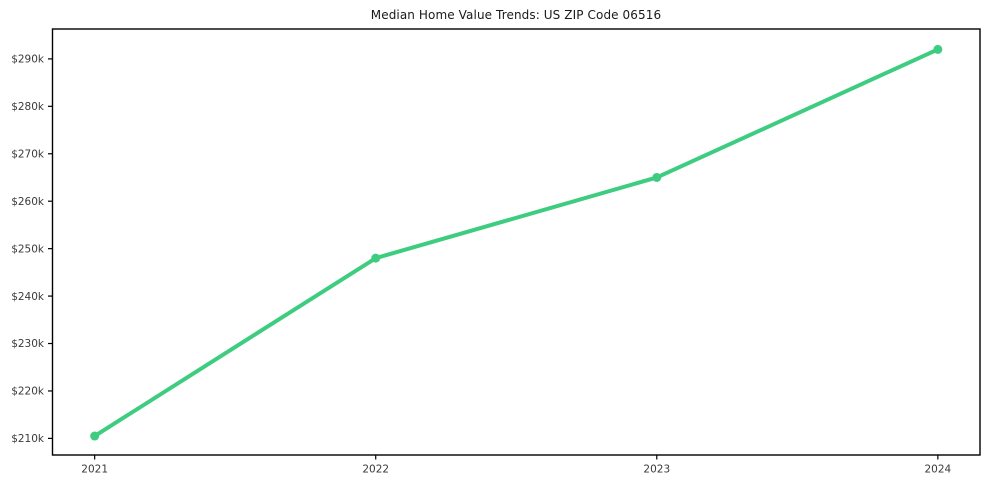  What do you see at coordinates (94, 470) in the screenshot?
I see `x-tick-label: 2021` at bounding box center [94, 470].